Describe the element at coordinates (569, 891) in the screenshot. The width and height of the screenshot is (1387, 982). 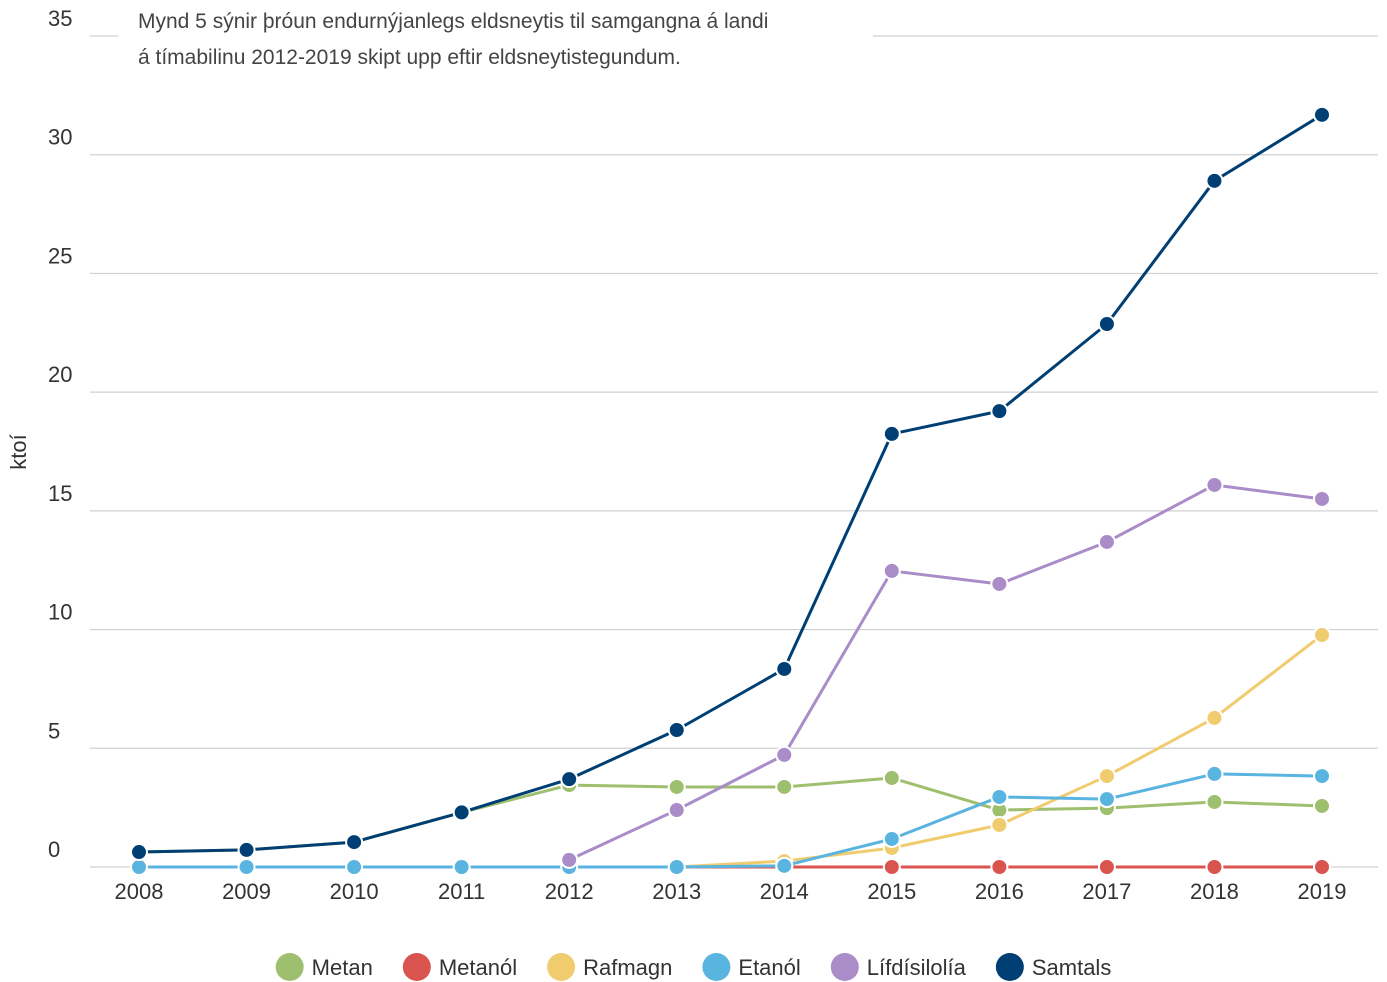
I see `x-tick-label: 2012` at that location.